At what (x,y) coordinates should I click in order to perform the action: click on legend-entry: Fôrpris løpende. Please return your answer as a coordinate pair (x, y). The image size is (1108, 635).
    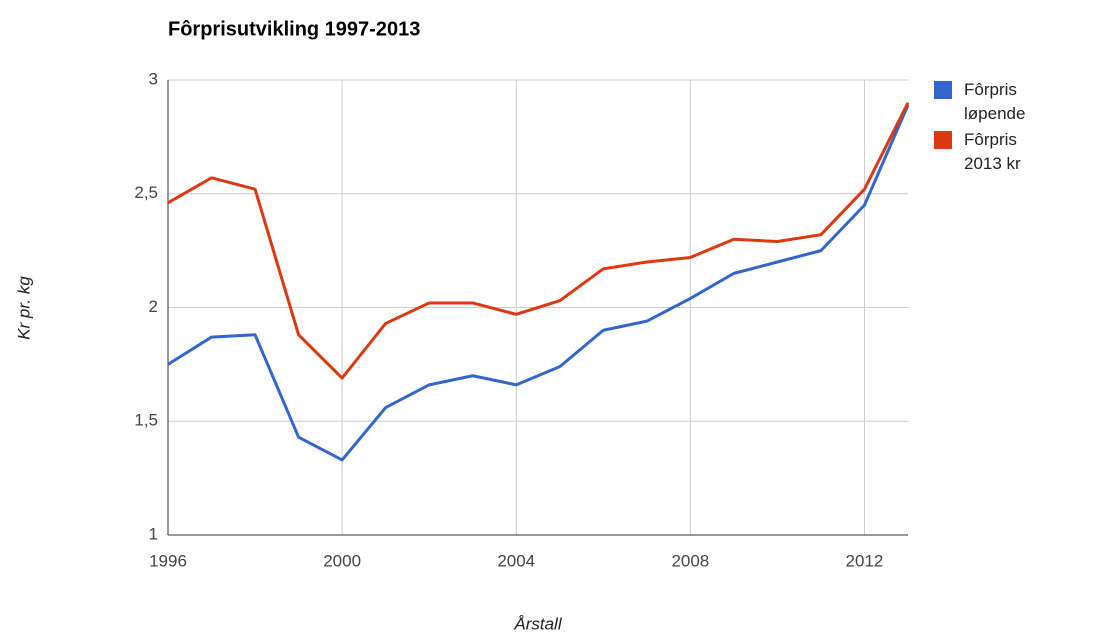
    Looking at the image, I should click on (992, 102).